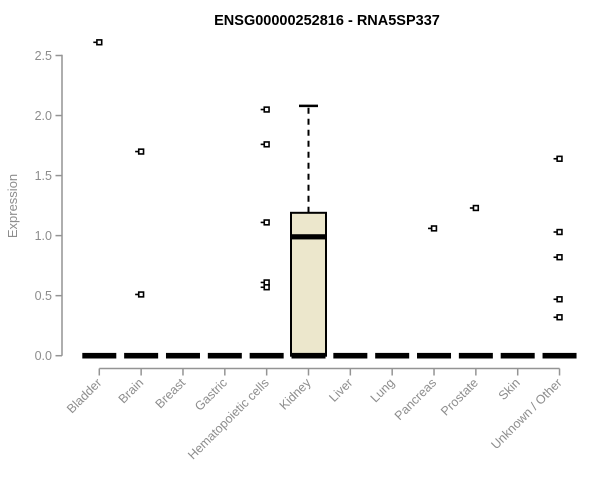 Image resolution: width=600 pixels, height=500 pixels. I want to click on x-axis-label-lung: Lung, so click(383, 391).